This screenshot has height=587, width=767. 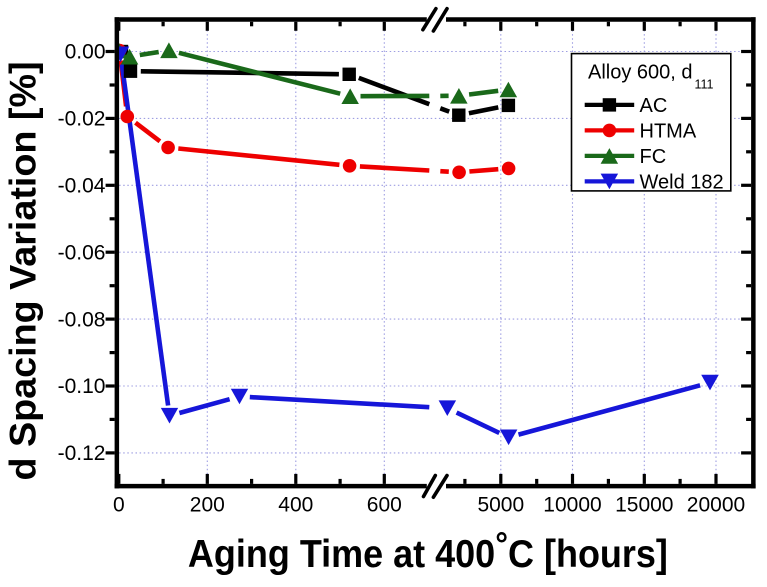 What do you see at coordinates (384, 505) in the screenshot?
I see `svg-text: 600` at bounding box center [384, 505].